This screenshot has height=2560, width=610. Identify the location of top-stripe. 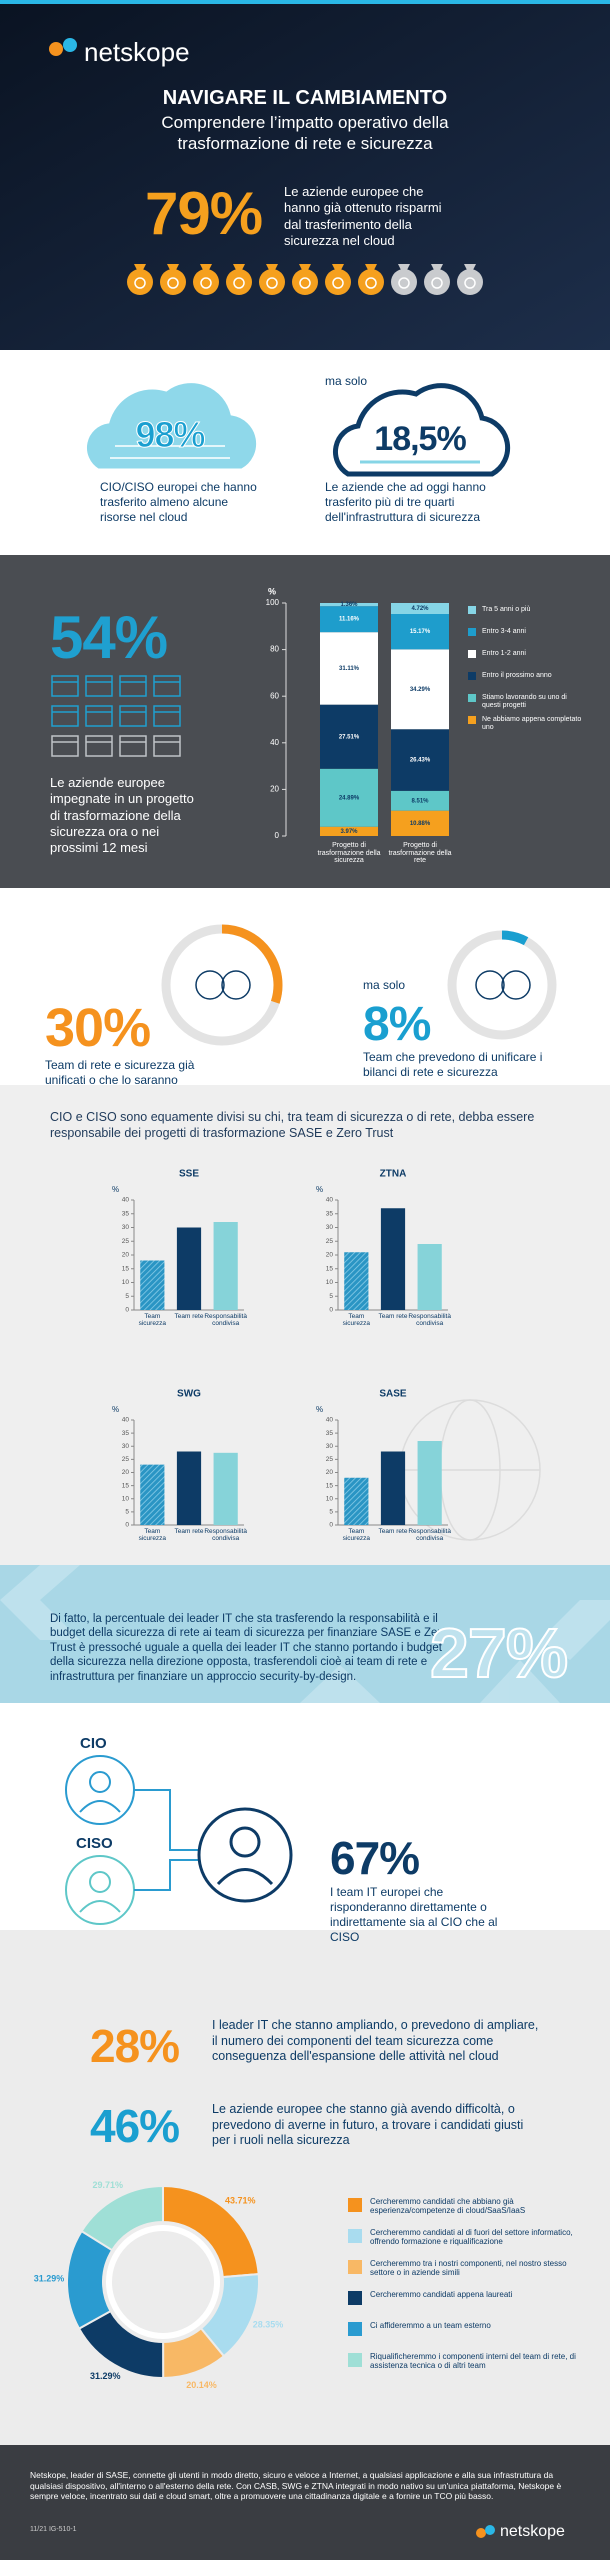
(305, 2).